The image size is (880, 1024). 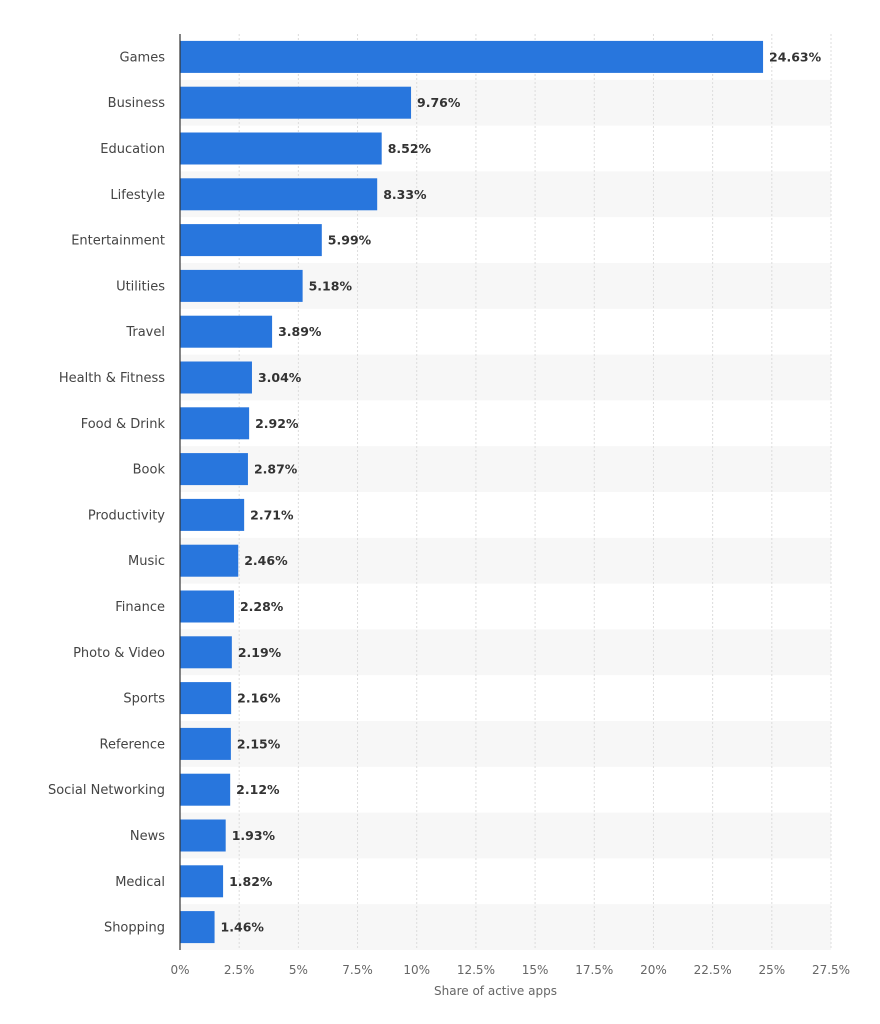 What do you see at coordinates (258, 789) in the screenshot?
I see `data-label: 2.12%` at bounding box center [258, 789].